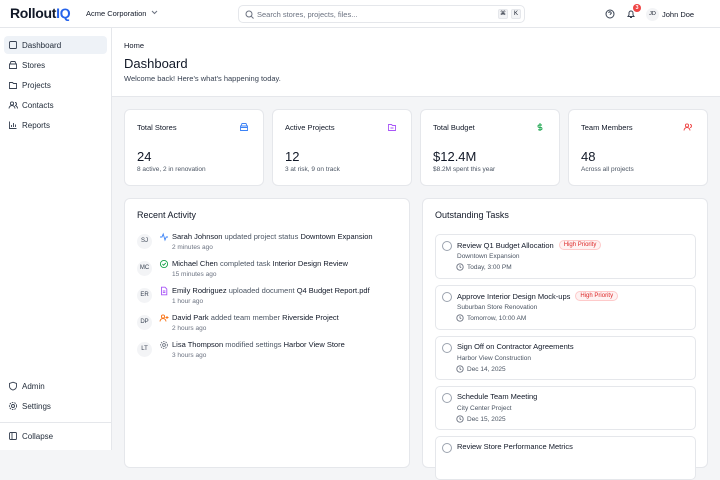 This screenshot has height=480, width=720. I want to click on task-title: Review Q1 Budget Allocation, so click(505, 245).